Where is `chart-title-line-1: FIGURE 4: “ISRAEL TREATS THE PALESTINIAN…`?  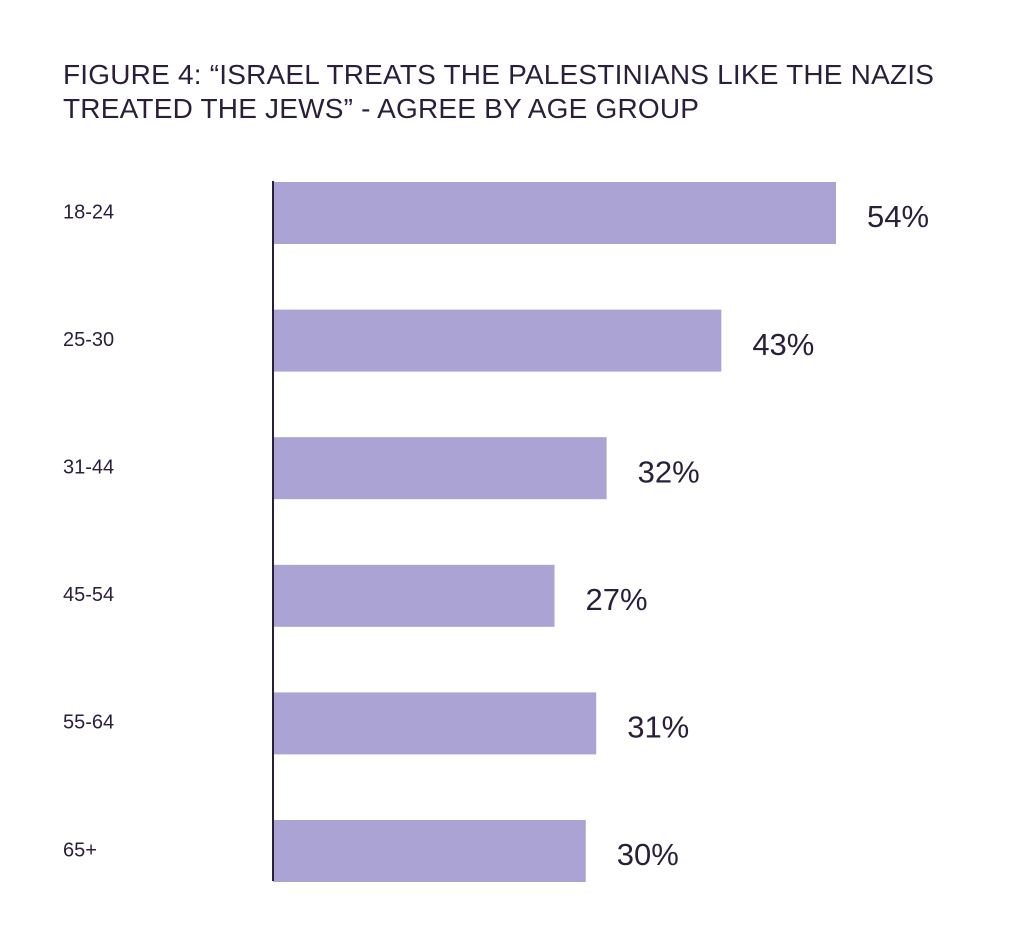
chart-title-line-1: FIGURE 4: “ISRAEL TREATS THE PALESTINIAN… is located at coordinates (499, 74).